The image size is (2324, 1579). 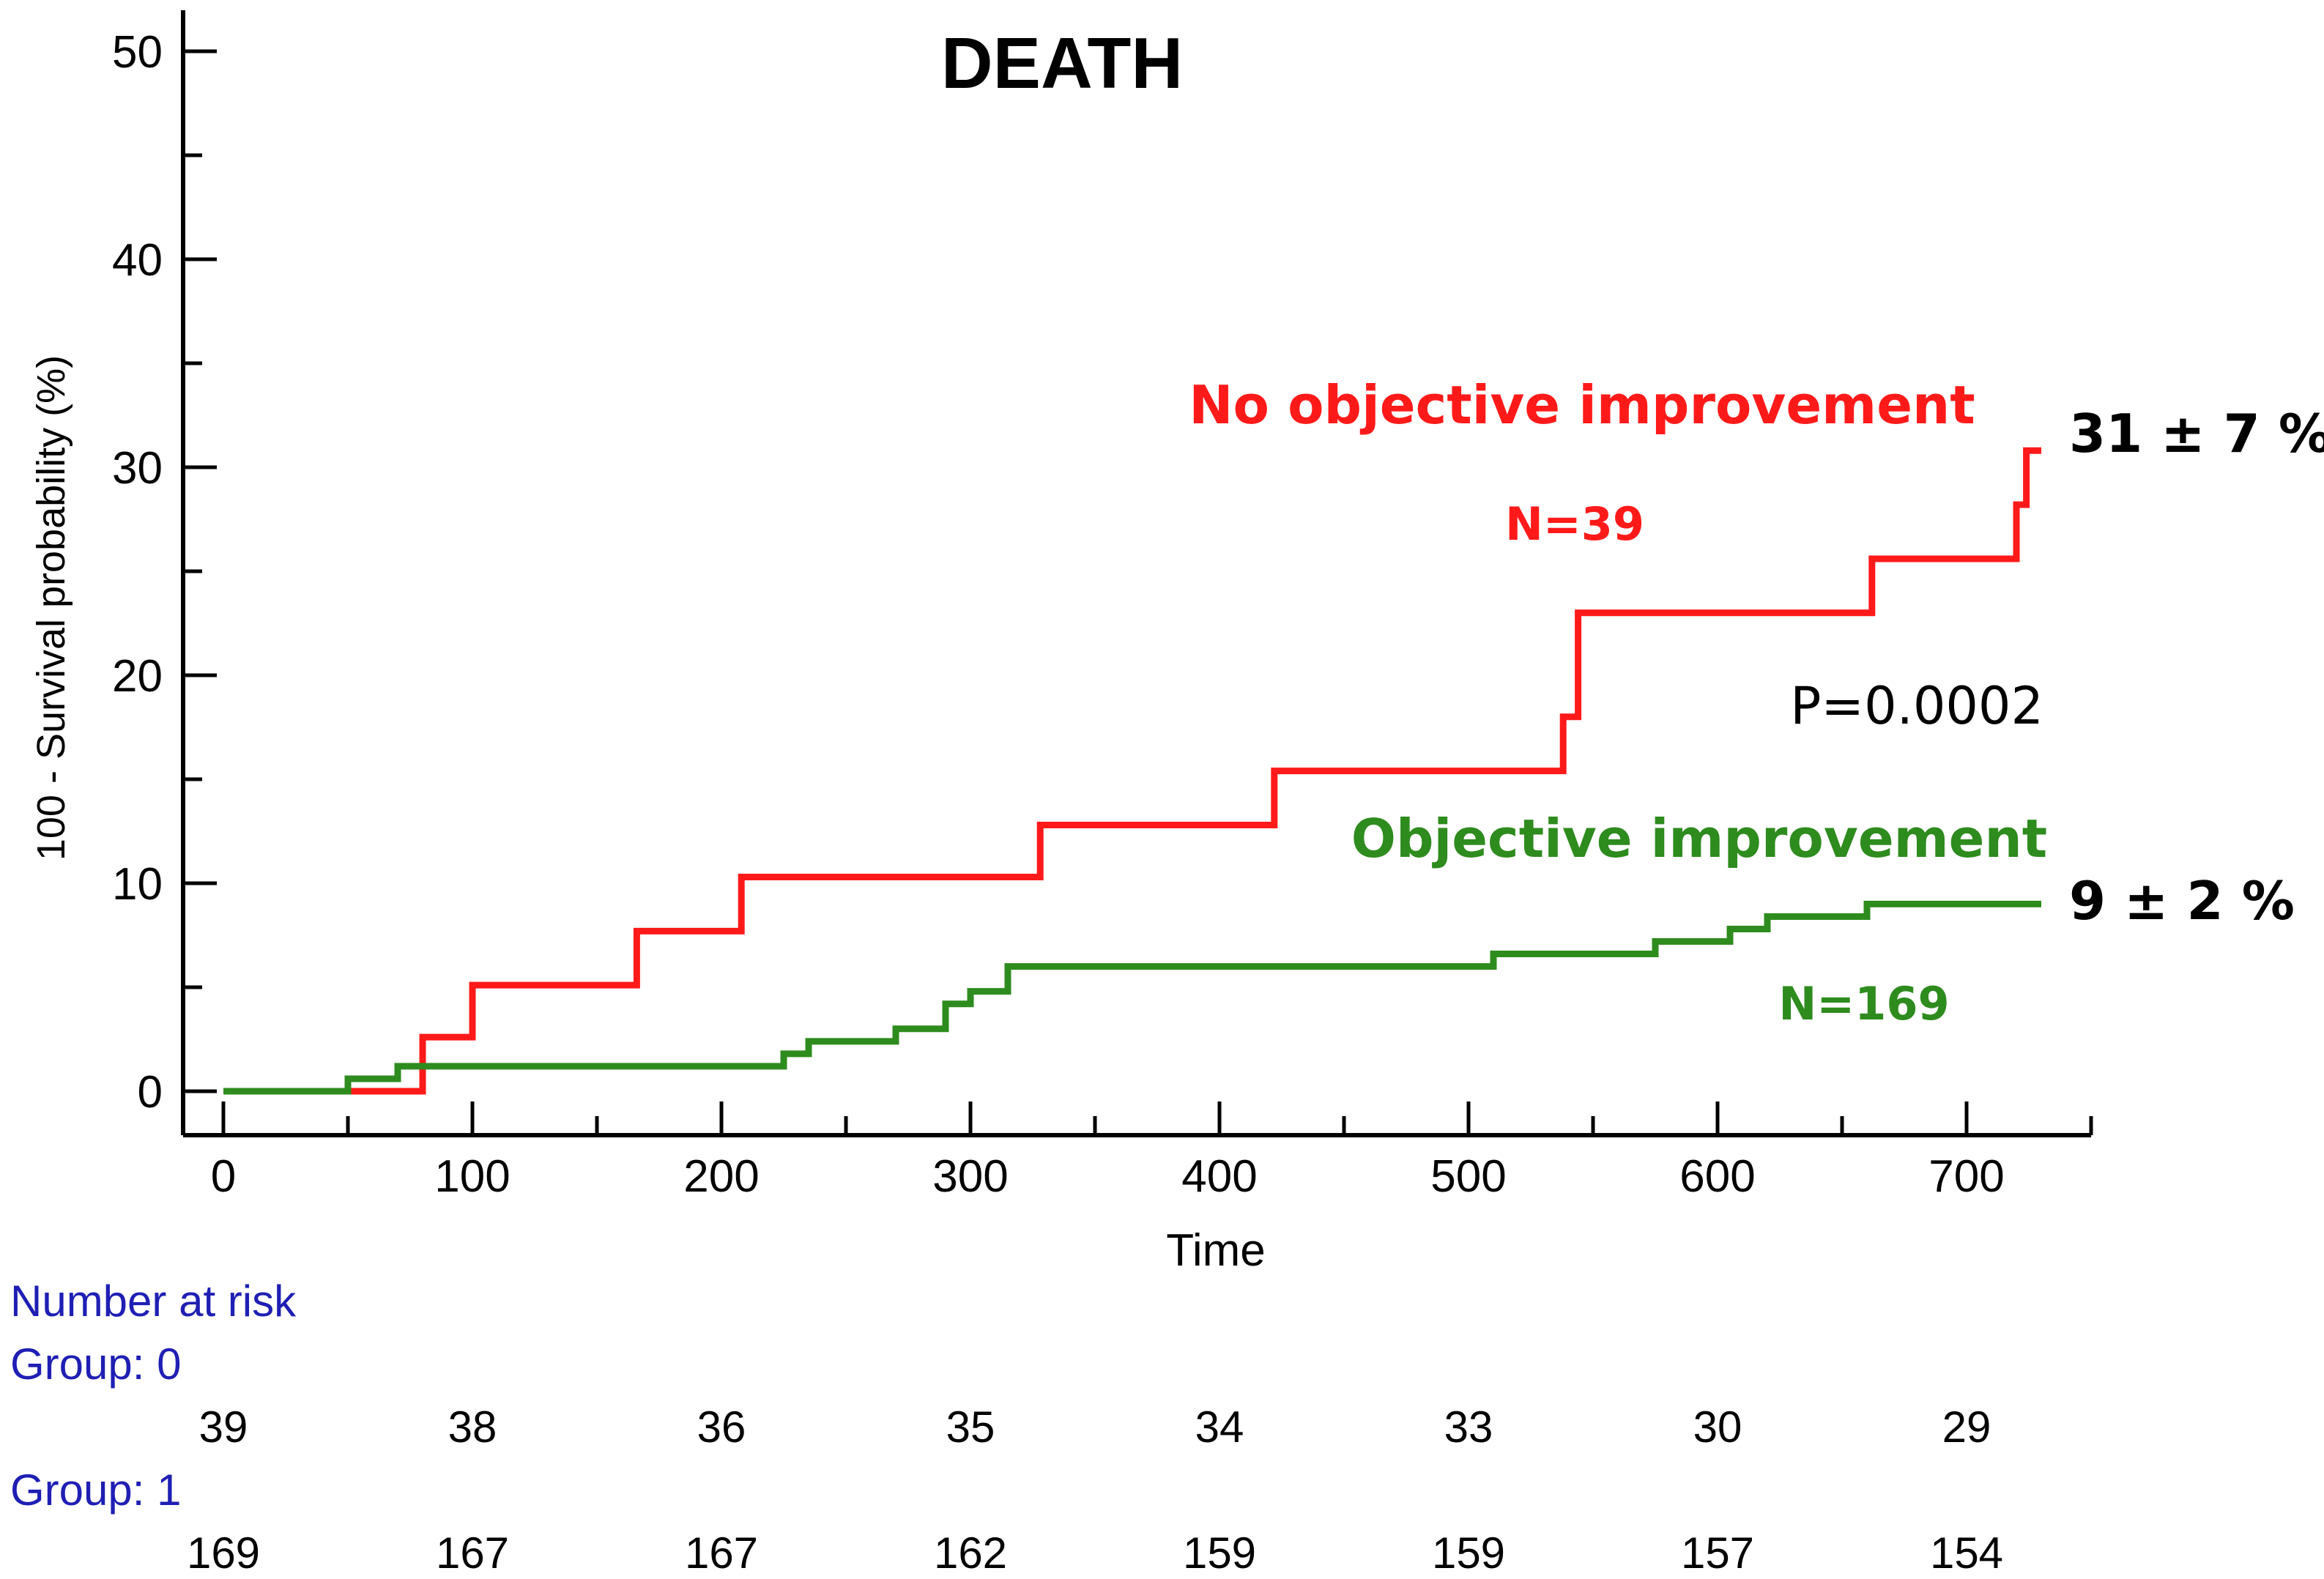 I want to click on risk-g0-count: 34, so click(x=1219, y=1427).